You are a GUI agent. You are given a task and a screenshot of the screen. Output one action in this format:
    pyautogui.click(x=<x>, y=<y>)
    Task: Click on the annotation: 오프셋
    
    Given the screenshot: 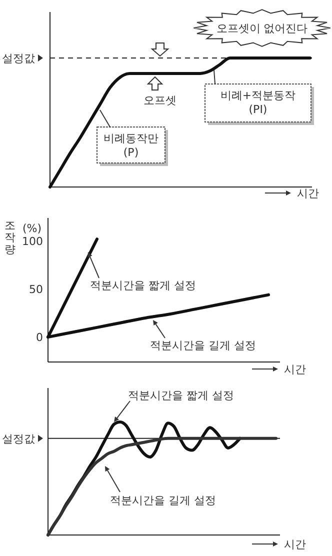 What is the action you would take?
    pyautogui.click(x=160, y=100)
    